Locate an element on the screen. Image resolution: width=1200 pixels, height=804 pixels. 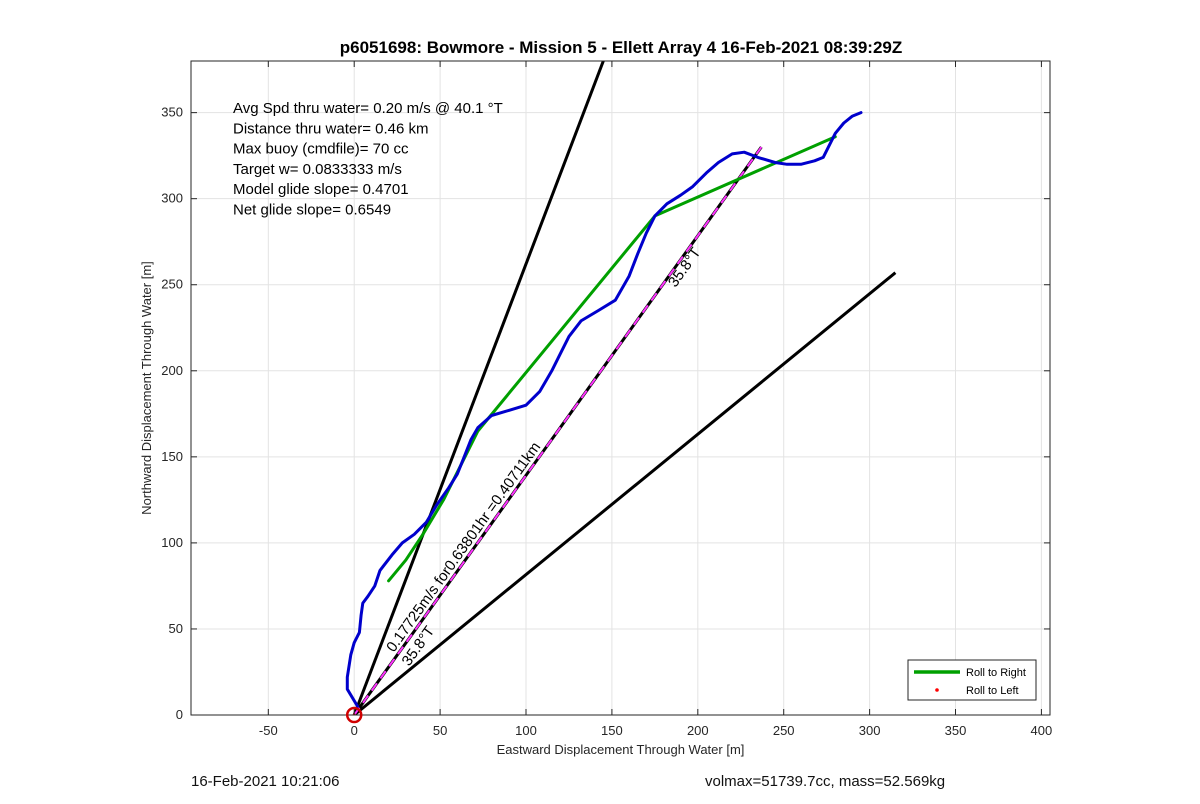
footer-timestamp: 16-Feb-2021 10:21:06 is located at coordinates (265, 781).